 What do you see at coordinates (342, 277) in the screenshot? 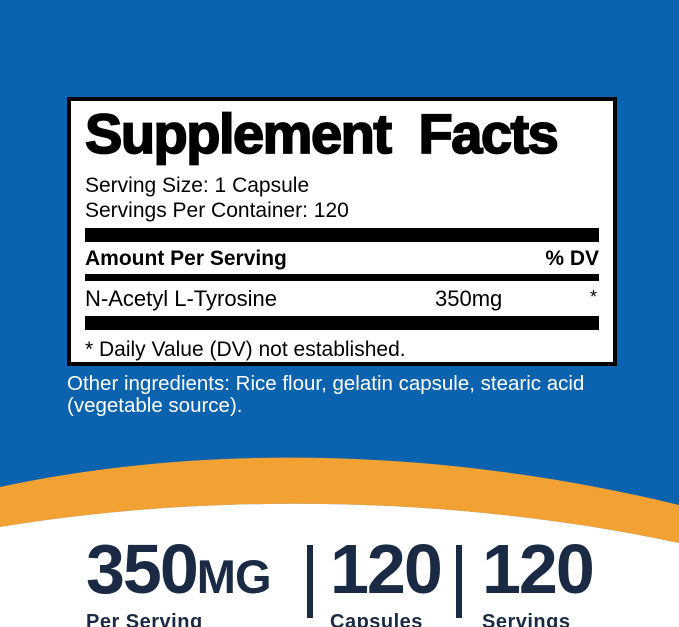
I see `separator-bar-medium` at bounding box center [342, 277].